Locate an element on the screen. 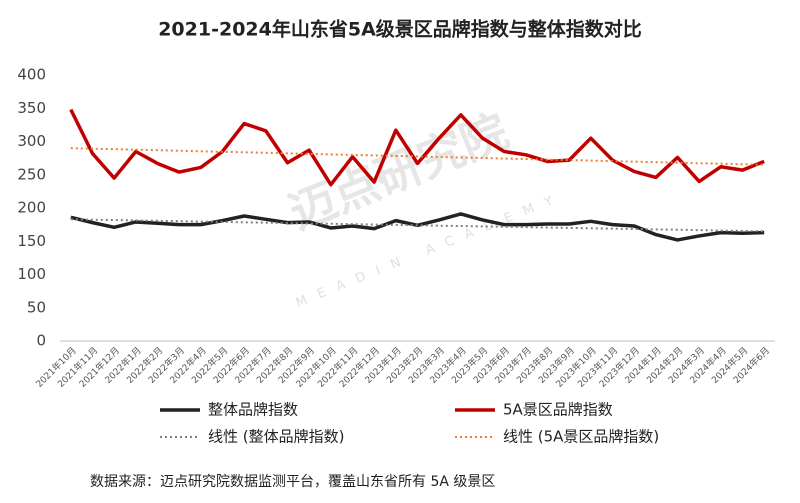  legend-label: 线性 (5A景区品牌指数) is located at coordinates (581, 437).